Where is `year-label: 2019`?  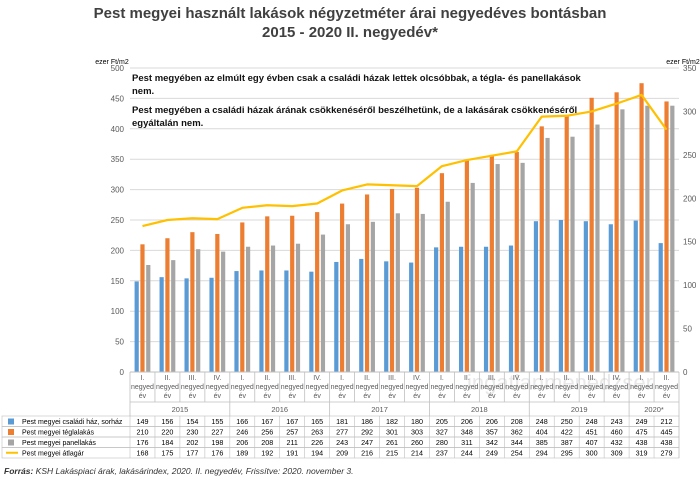
year-label: 2019 is located at coordinates (579, 409).